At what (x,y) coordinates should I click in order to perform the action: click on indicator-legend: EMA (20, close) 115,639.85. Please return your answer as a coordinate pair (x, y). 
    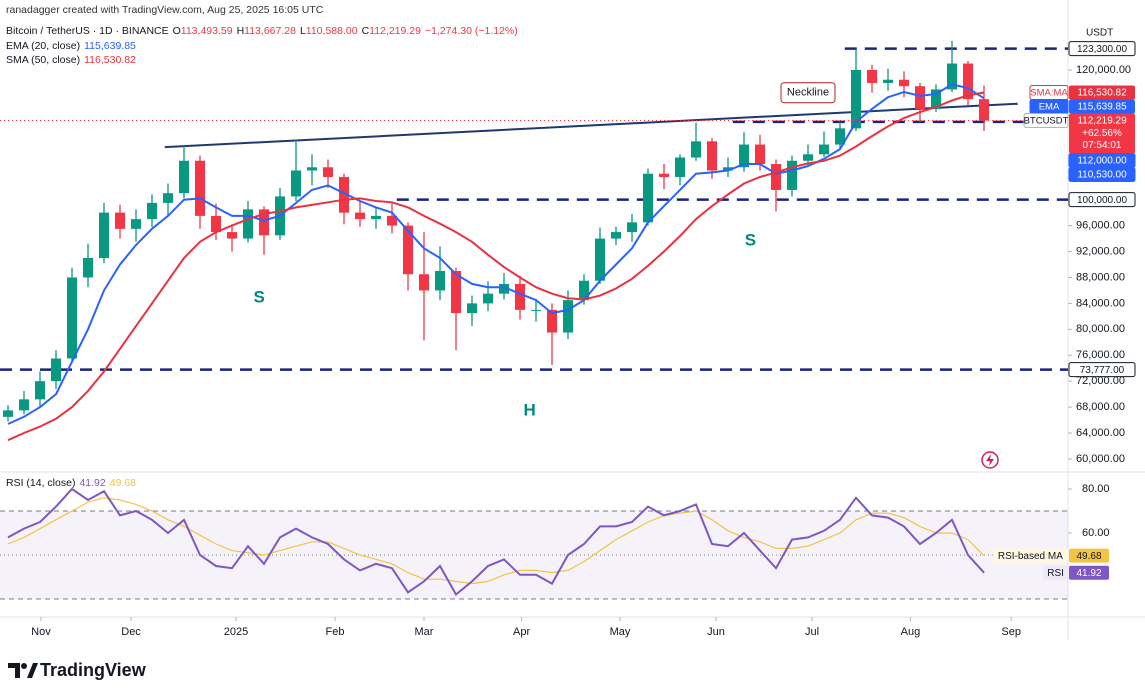
    Looking at the image, I should click on (71, 46).